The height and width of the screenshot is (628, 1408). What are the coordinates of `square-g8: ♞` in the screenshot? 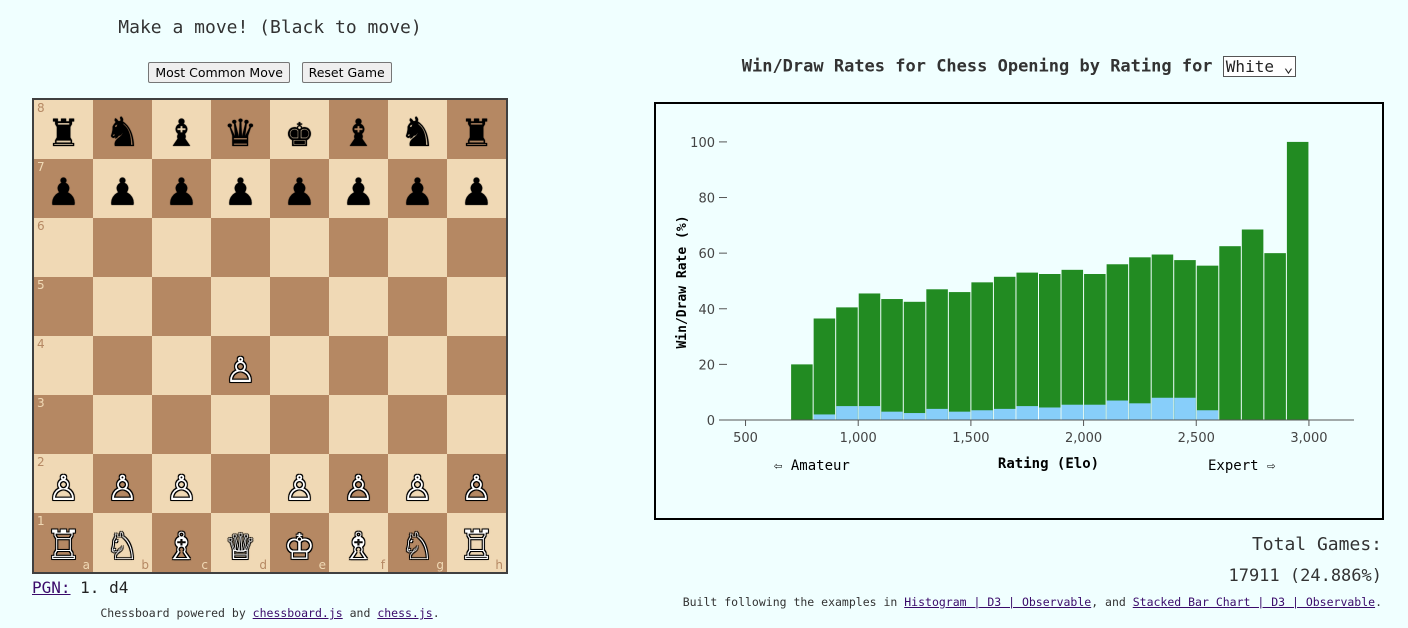 It's located at (417, 129).